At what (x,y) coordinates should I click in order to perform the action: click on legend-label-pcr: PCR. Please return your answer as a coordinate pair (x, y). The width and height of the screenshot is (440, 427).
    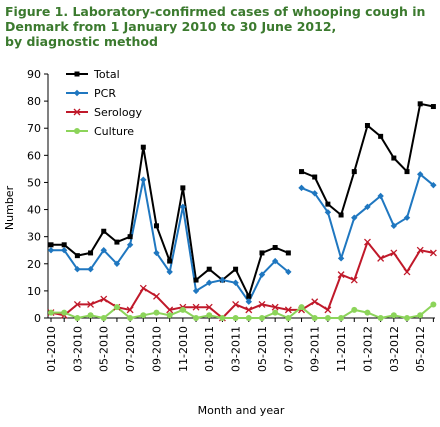
    Looking at the image, I should click on (105, 93).